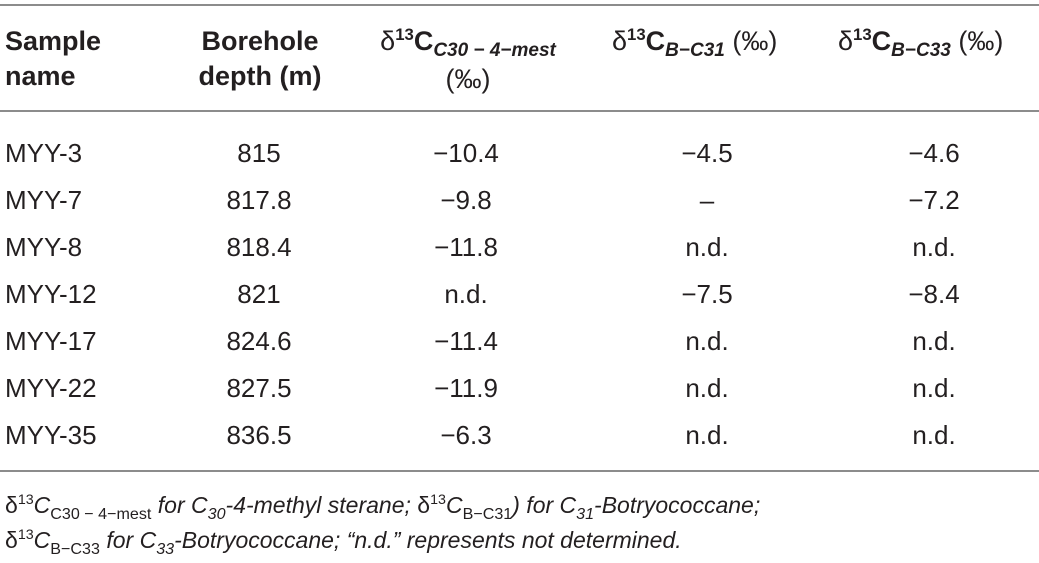 The image size is (1039, 563). I want to click on cell-c30: −10.4, so click(466, 153).